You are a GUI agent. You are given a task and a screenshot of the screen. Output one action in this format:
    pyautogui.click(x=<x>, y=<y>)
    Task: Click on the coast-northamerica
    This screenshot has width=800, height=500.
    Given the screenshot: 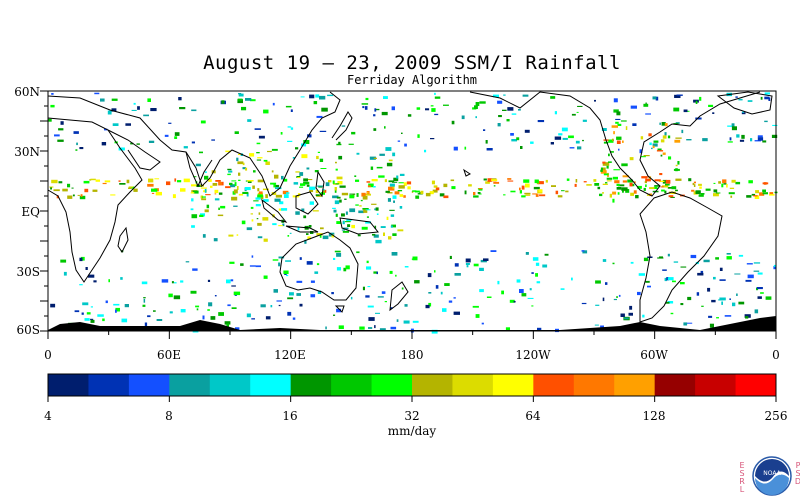 What is the action you would take?
    pyautogui.click(x=615, y=144)
    